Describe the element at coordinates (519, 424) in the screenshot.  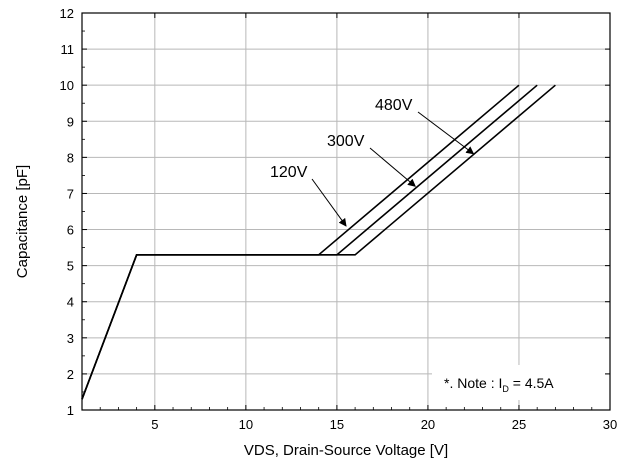
I see `x-tick-label: 25` at that location.